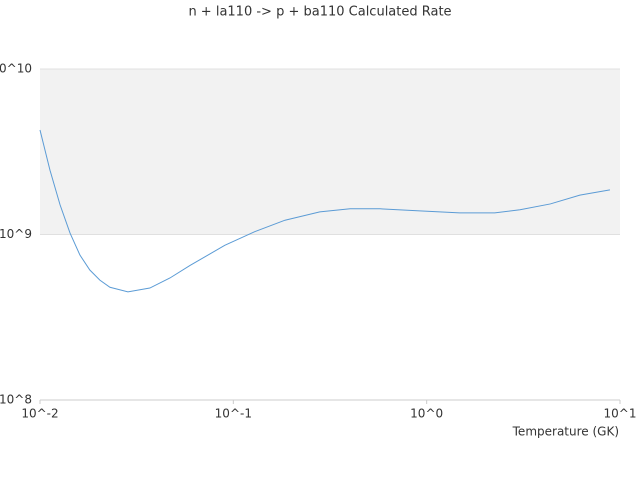 This screenshot has width=640, height=480. What do you see at coordinates (16, 400) in the screenshot?
I see `y-tick-label: 10^8` at bounding box center [16, 400].